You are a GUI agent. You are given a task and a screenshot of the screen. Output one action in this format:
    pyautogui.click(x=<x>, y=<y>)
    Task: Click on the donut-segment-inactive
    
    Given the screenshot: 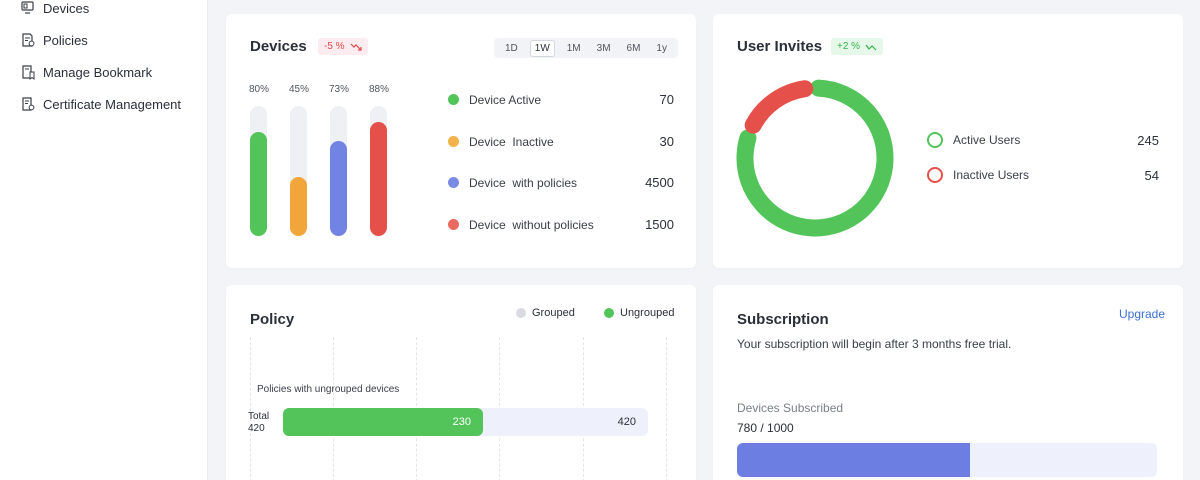 What is the action you would take?
    pyautogui.click(x=815, y=158)
    